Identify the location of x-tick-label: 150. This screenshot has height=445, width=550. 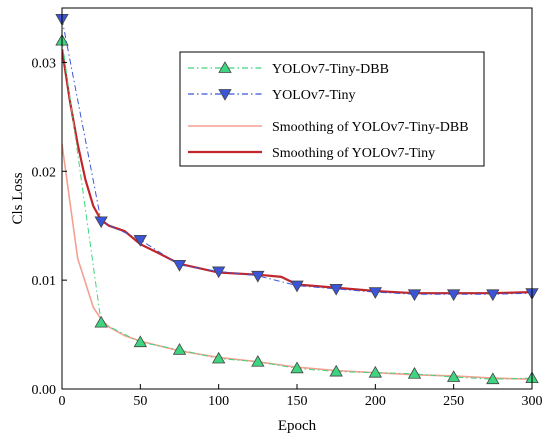
(297, 401).